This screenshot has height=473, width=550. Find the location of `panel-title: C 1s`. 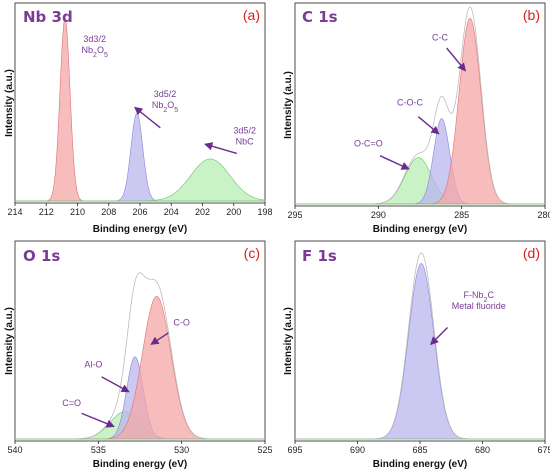

panel-title: C 1s is located at coordinates (320, 17).